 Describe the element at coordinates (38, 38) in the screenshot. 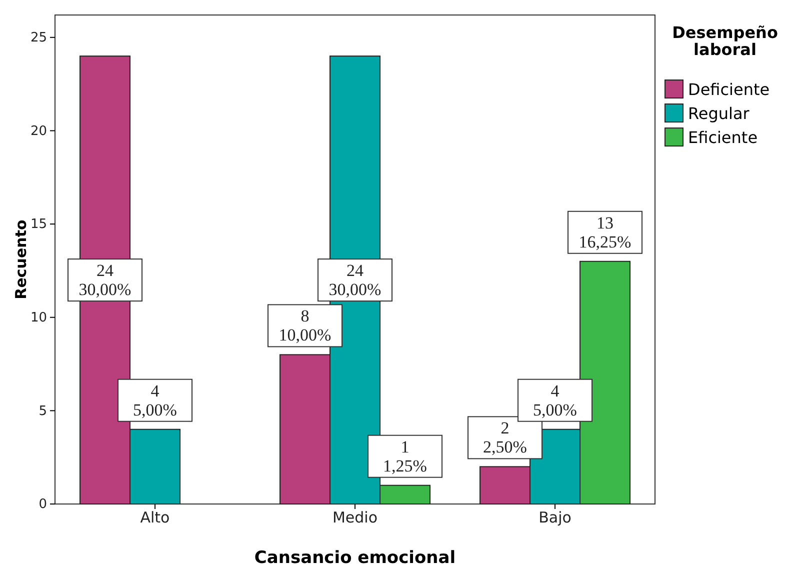

I see `y-tick-label: 25` at that location.